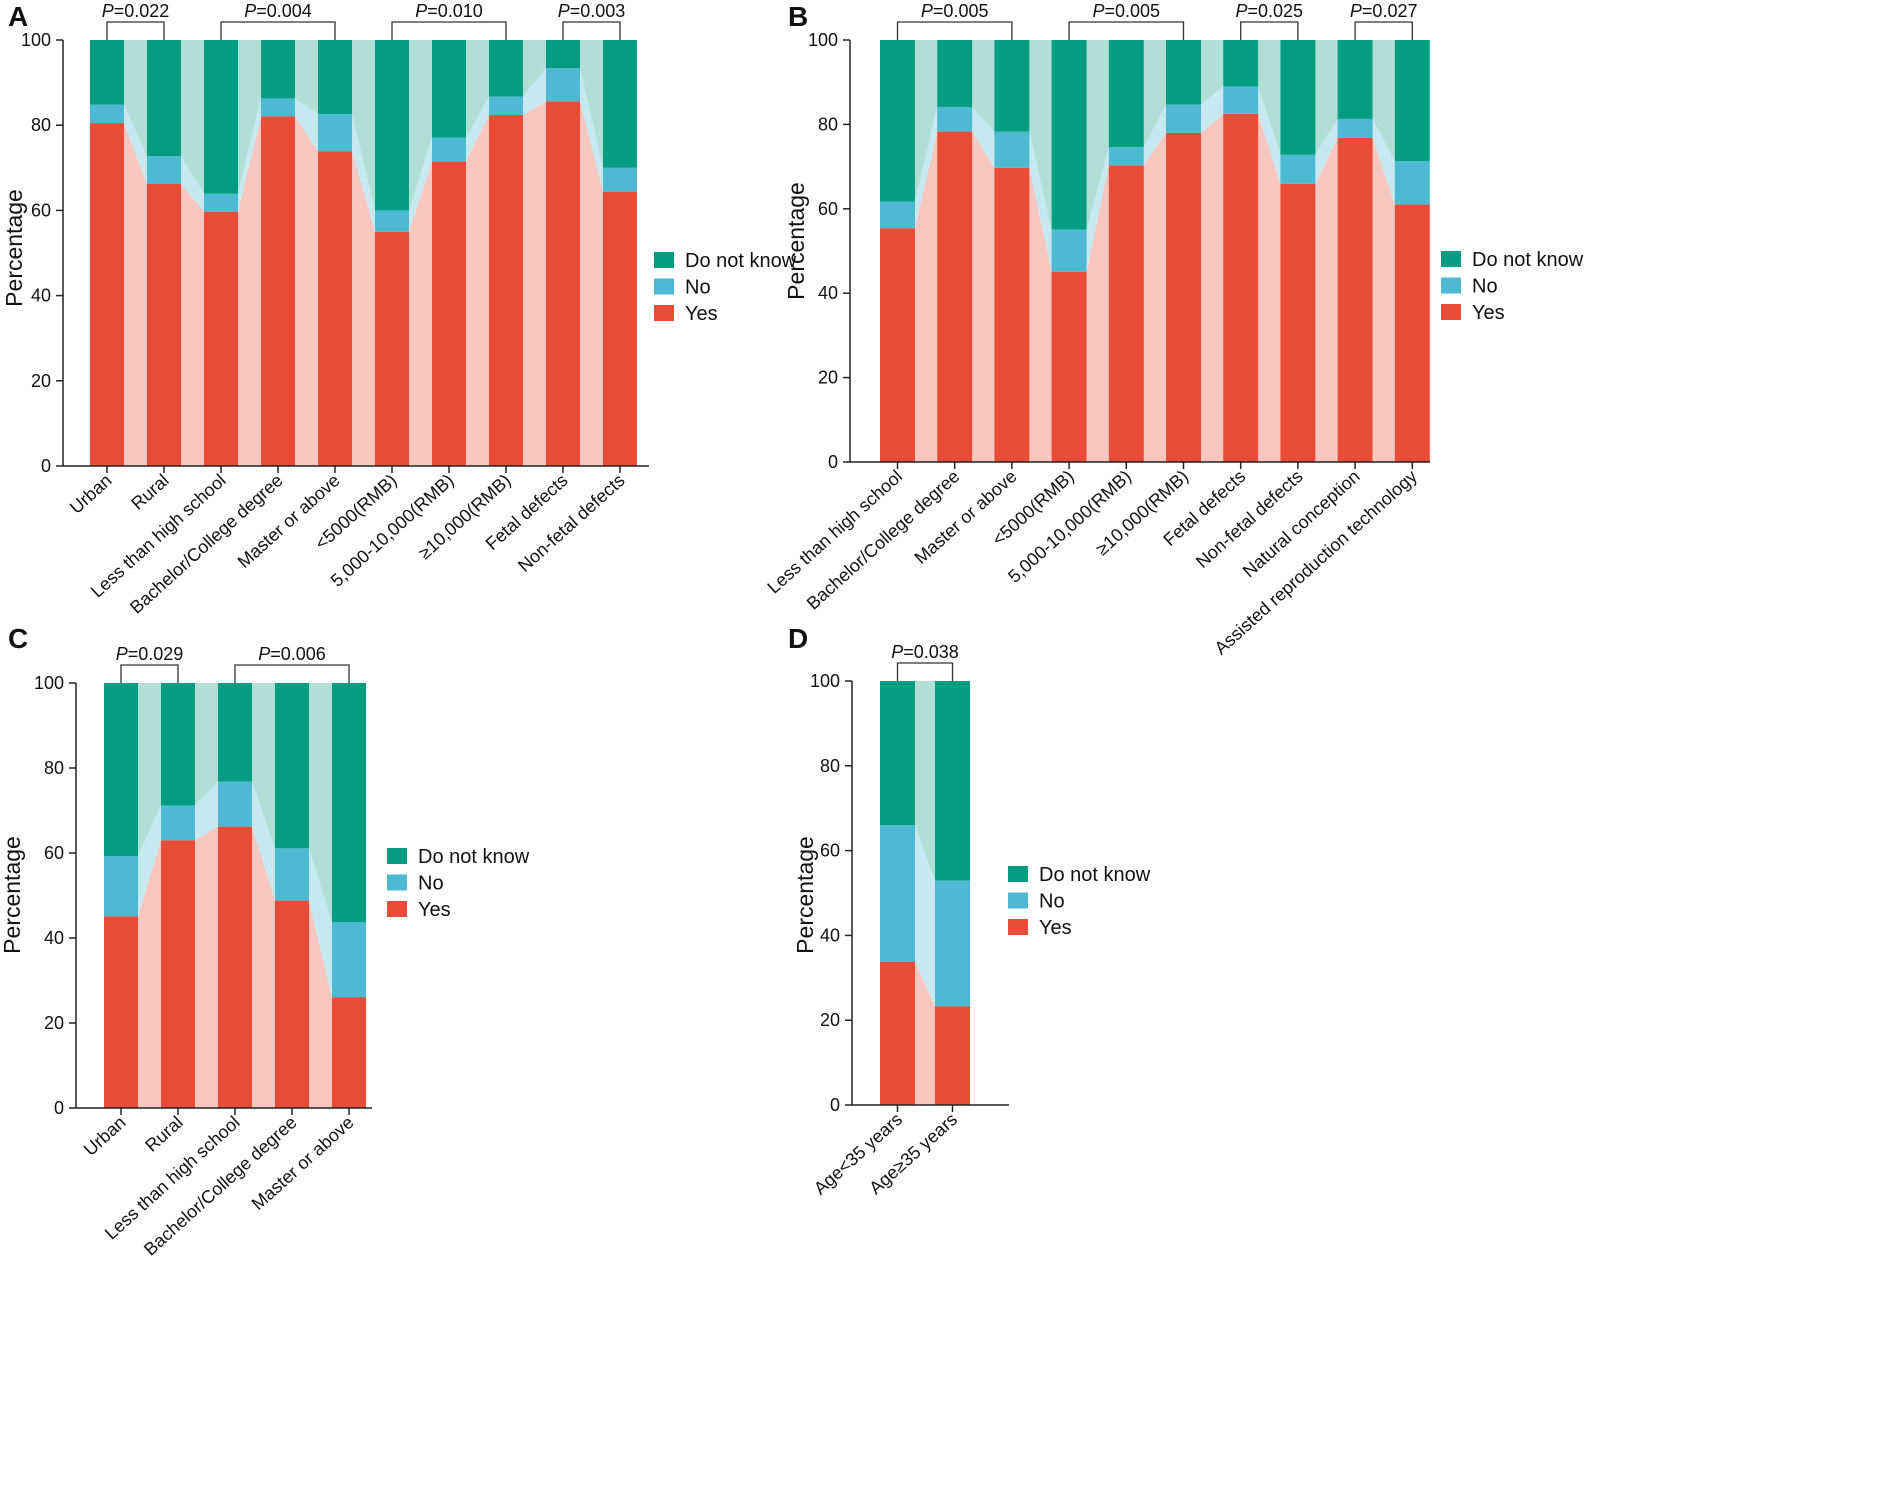 This screenshot has height=1511, width=1901. I want to click on p-value-label: P=0.027, so click(1384, 11).